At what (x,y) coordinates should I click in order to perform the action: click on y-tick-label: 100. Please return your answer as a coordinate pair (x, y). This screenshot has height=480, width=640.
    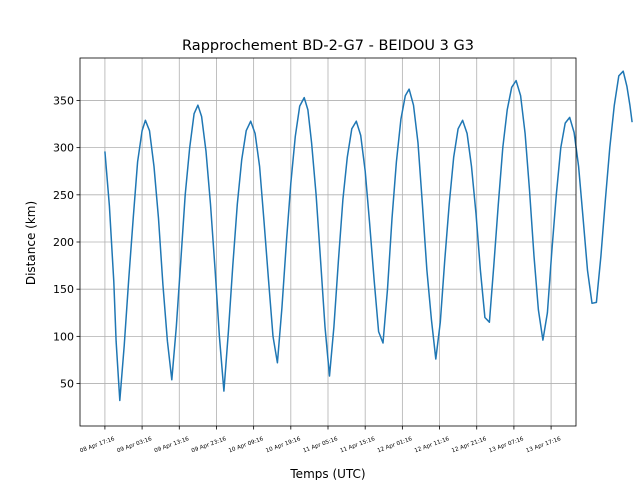
    Looking at the image, I should click on (63, 336).